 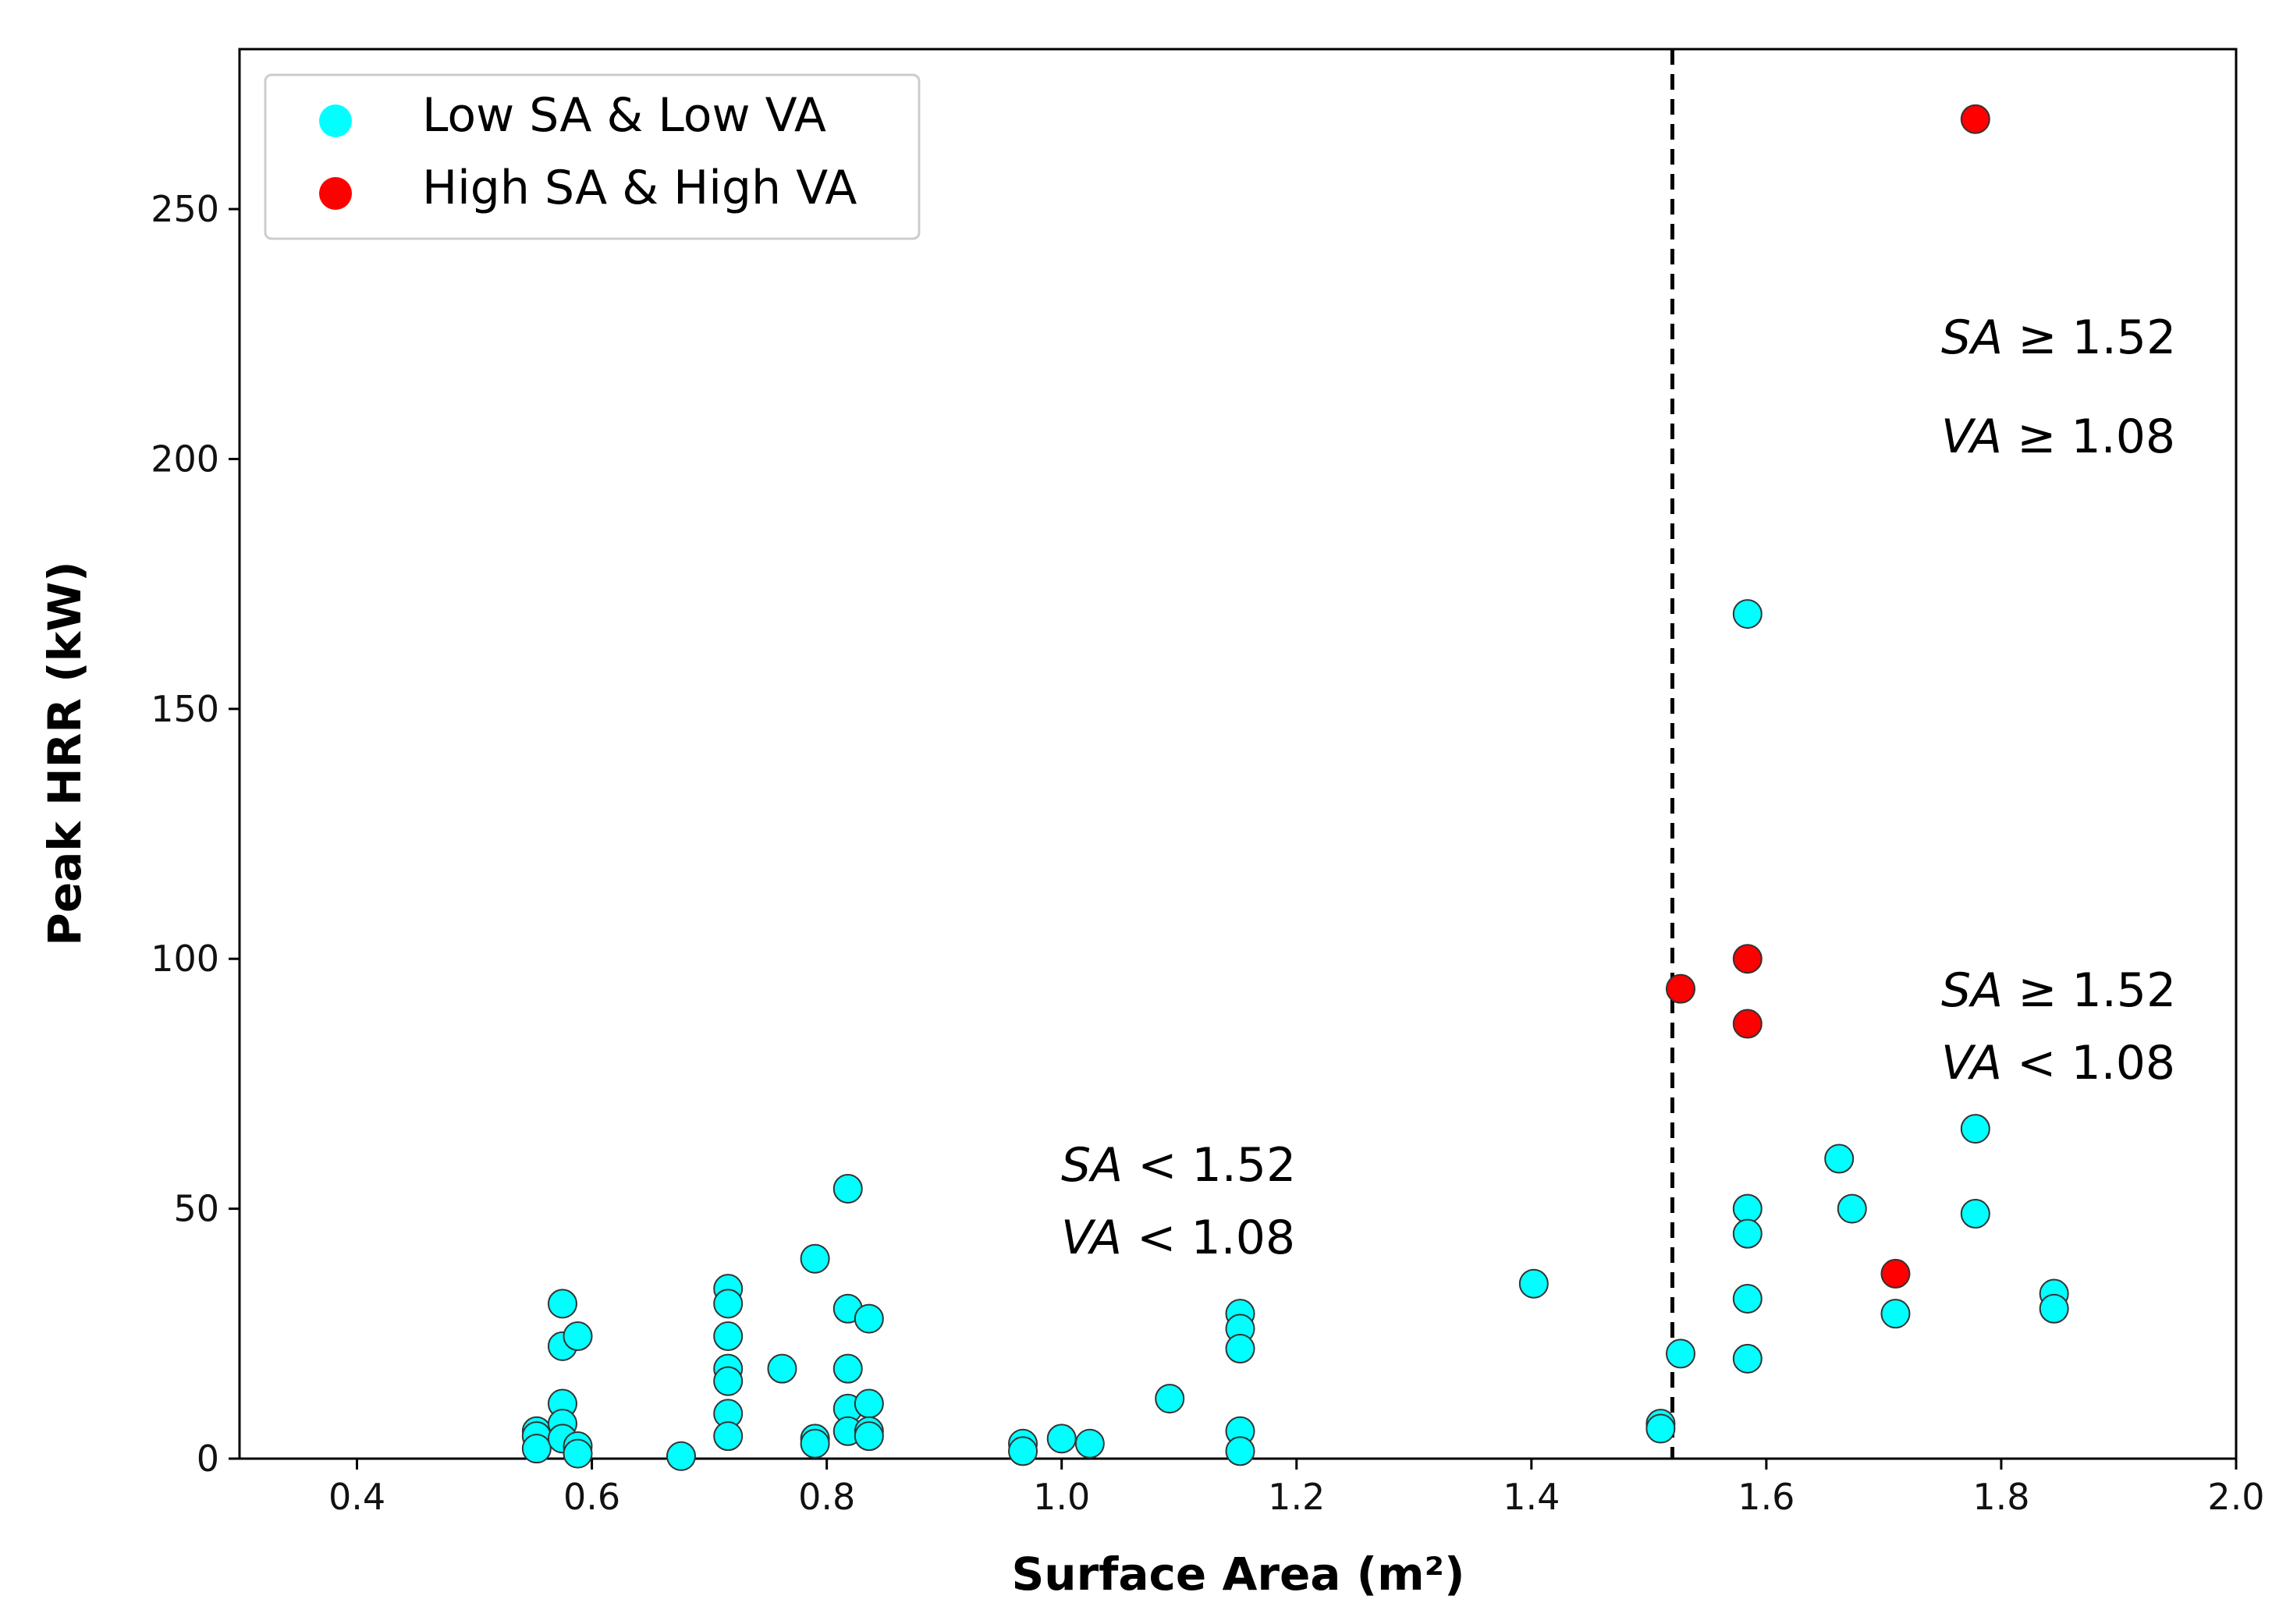 What do you see at coordinates (1092, 1165) in the screenshot?
I see `annotation-3-var-sa: SA` at bounding box center [1092, 1165].